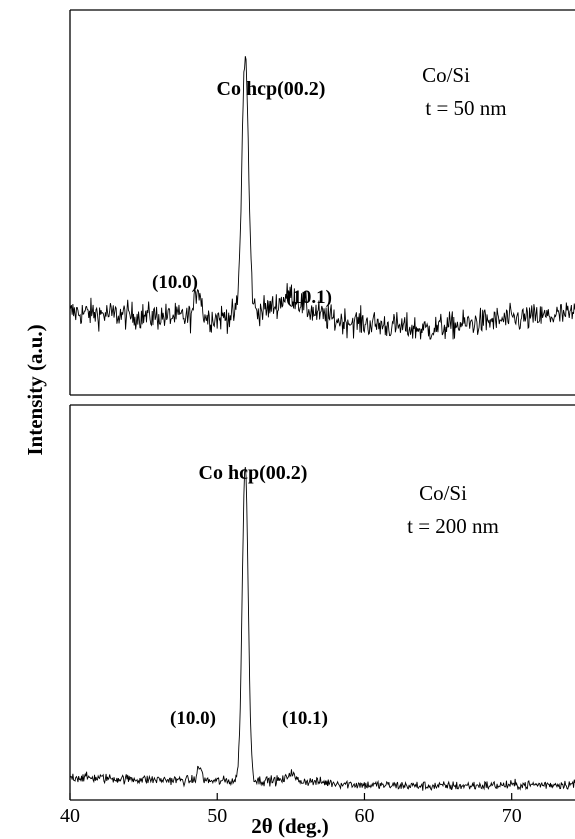  What do you see at coordinates (364, 816) in the screenshot?
I see `x-tick-label-60: 60` at bounding box center [364, 816].